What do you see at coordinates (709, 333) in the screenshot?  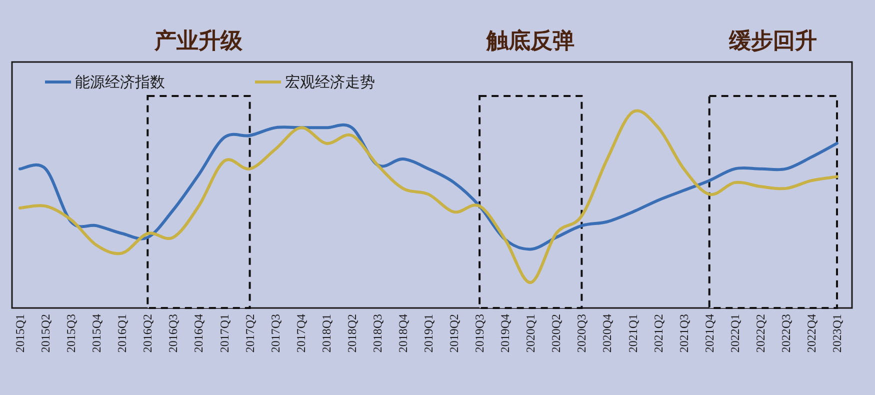 I see `x-tick-label: 2021Q4` at bounding box center [709, 333].